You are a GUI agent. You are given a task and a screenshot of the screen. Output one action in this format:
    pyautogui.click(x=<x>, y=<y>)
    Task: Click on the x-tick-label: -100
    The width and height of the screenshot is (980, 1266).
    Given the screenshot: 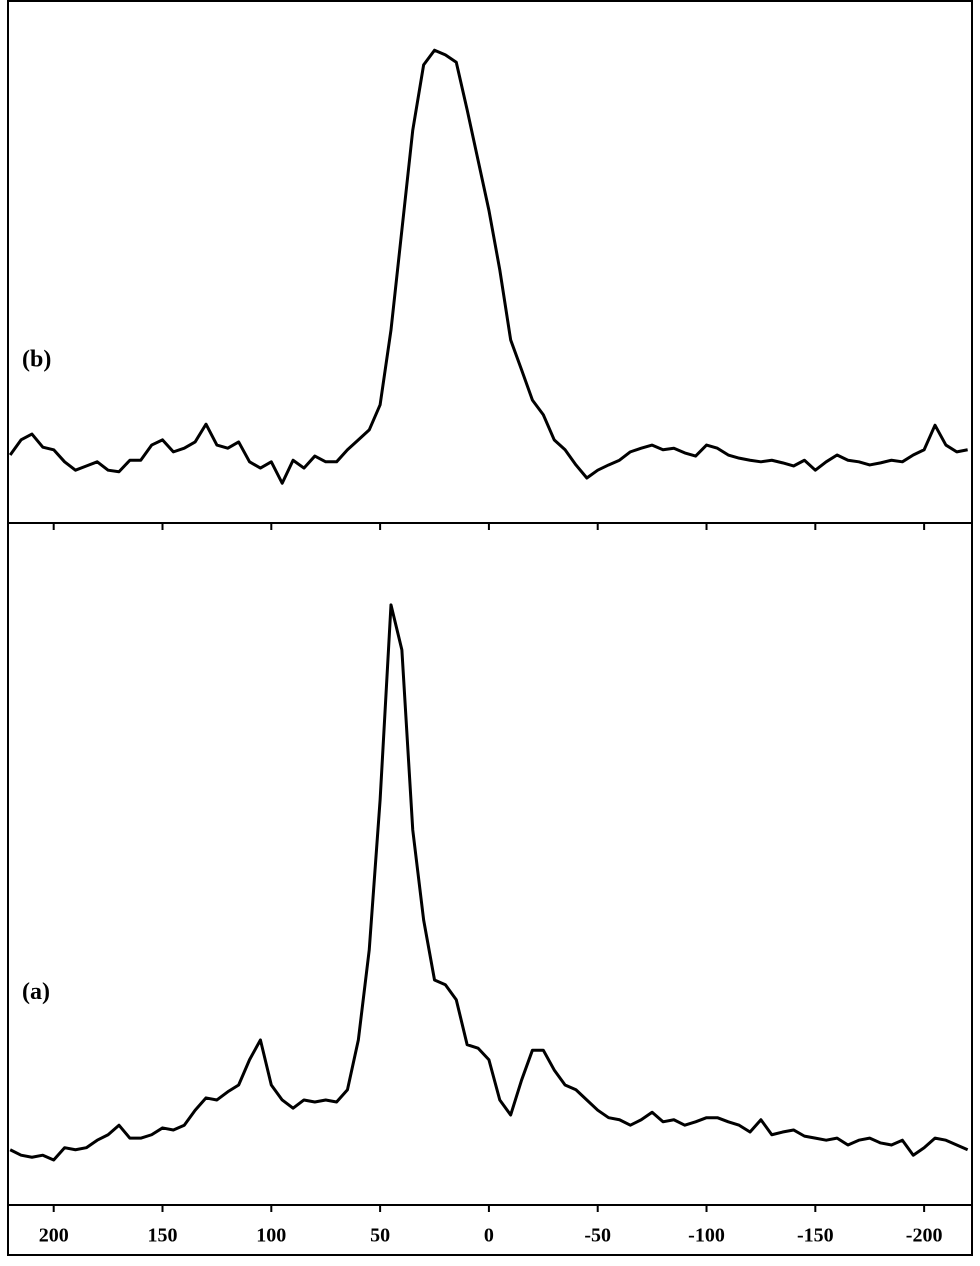 What is the action you would take?
    pyautogui.click(x=706, y=1236)
    